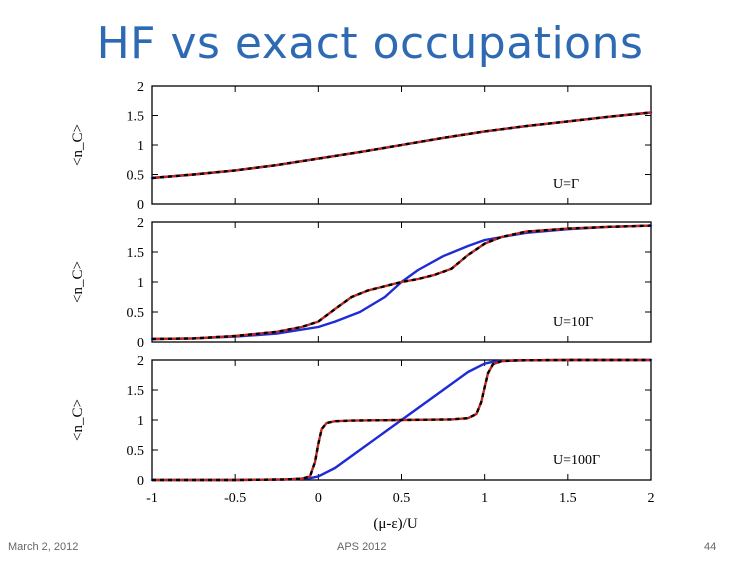  I want to click on panel-annotation: U=10Γ, so click(573, 322).